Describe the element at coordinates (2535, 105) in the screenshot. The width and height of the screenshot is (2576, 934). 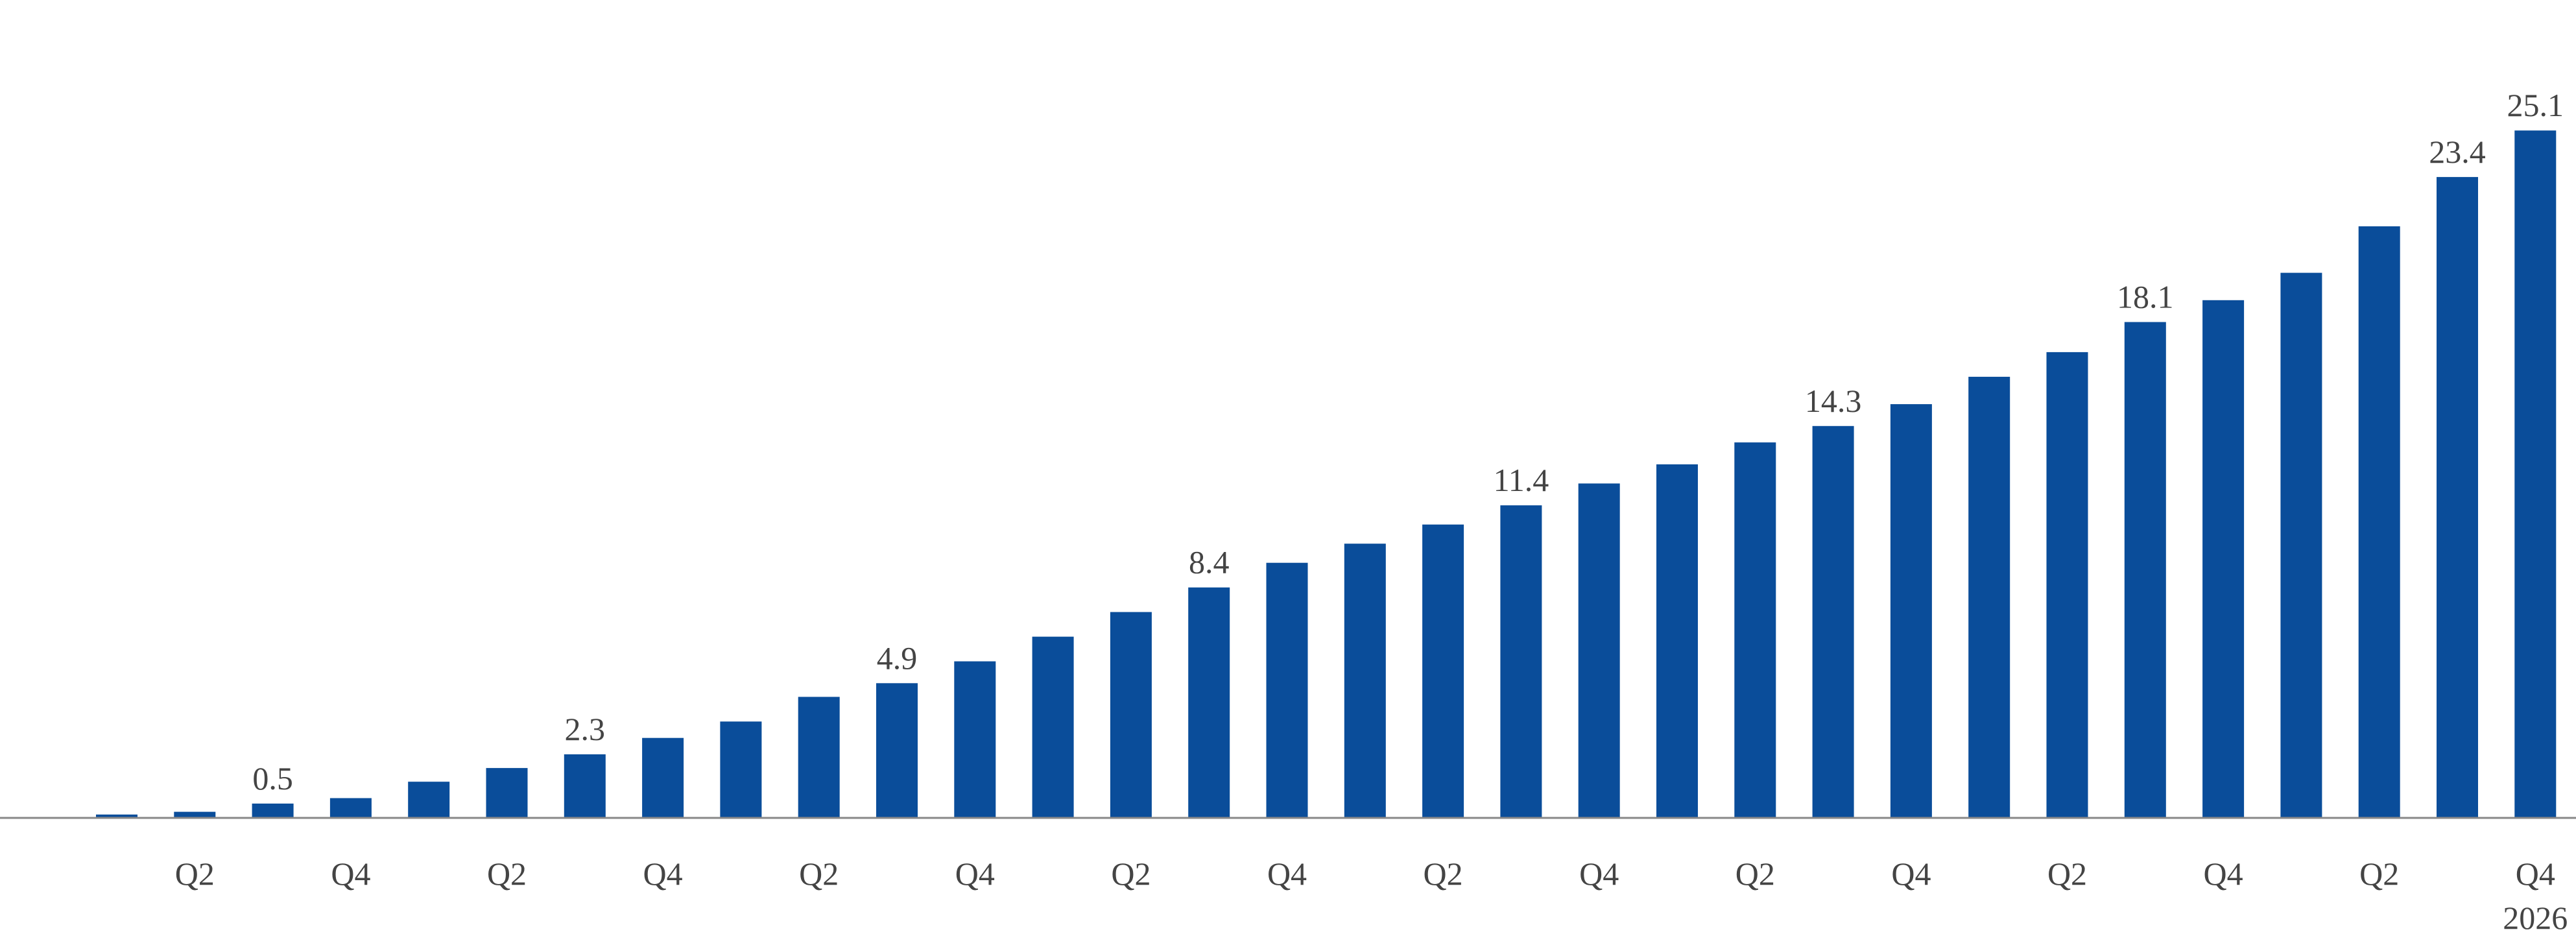
I see `data-label: 25.1` at that location.